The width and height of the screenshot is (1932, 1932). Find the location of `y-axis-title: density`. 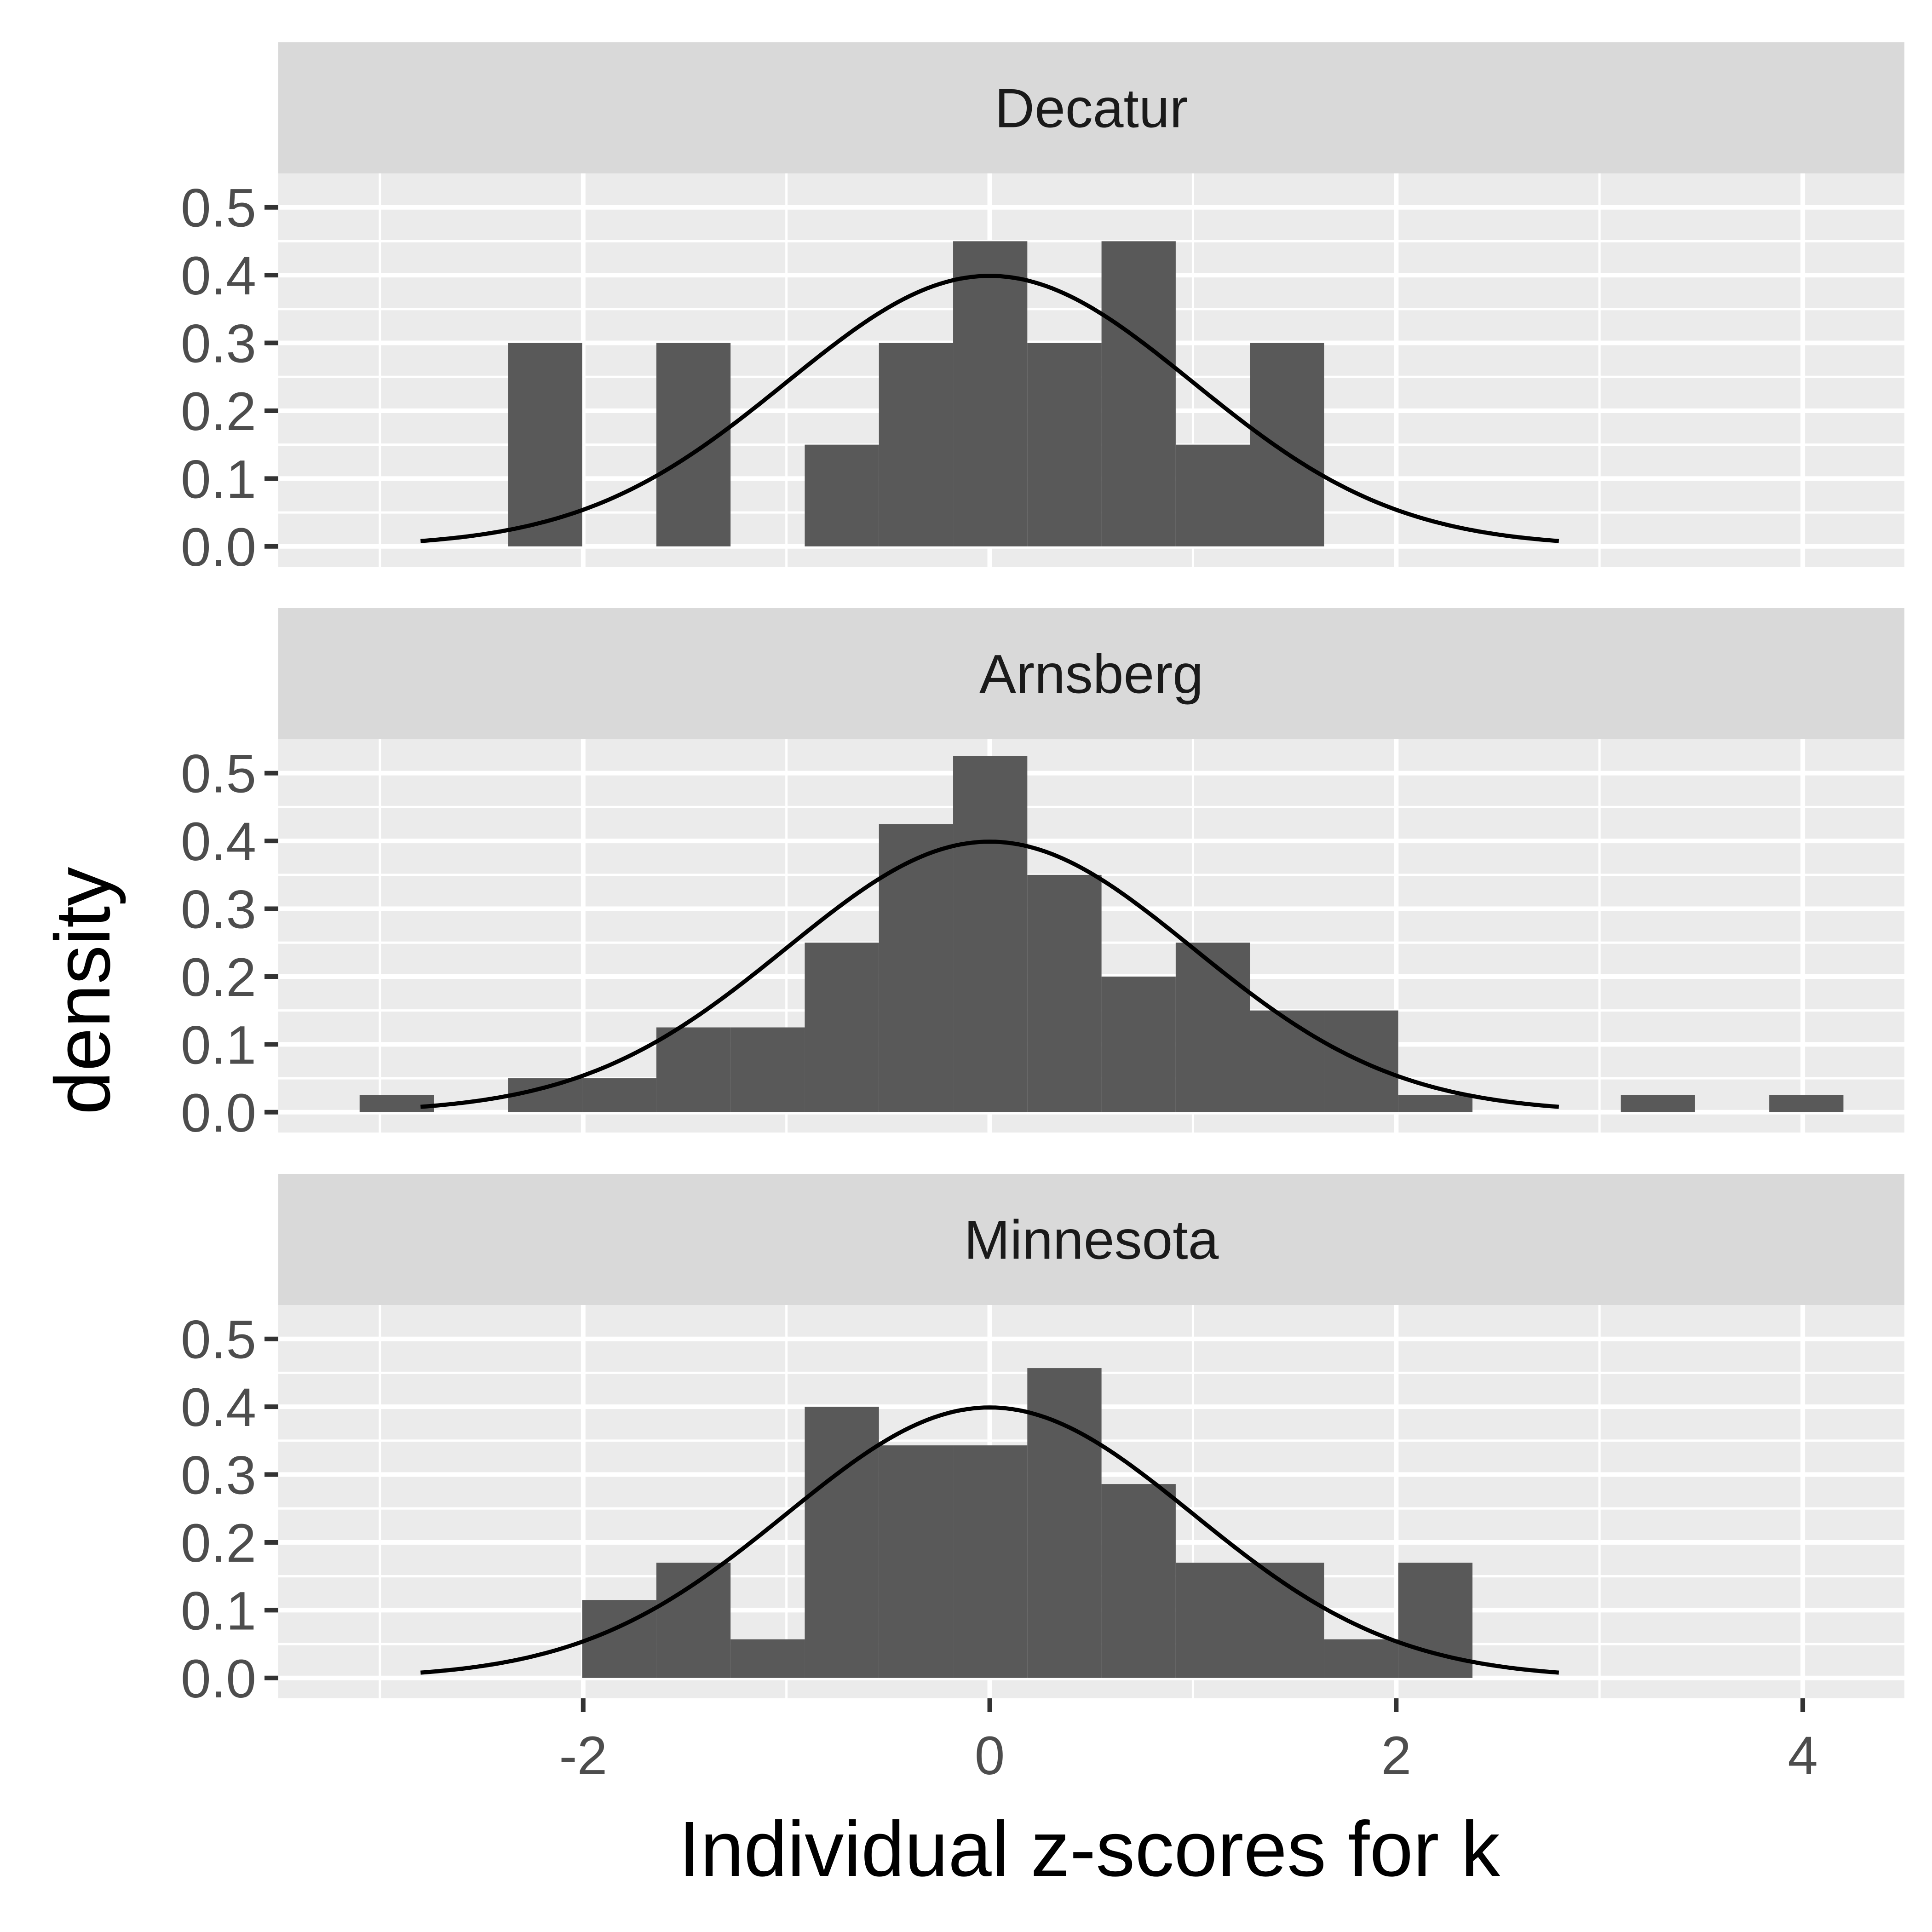

y-axis-title: density is located at coordinates (82, 991).